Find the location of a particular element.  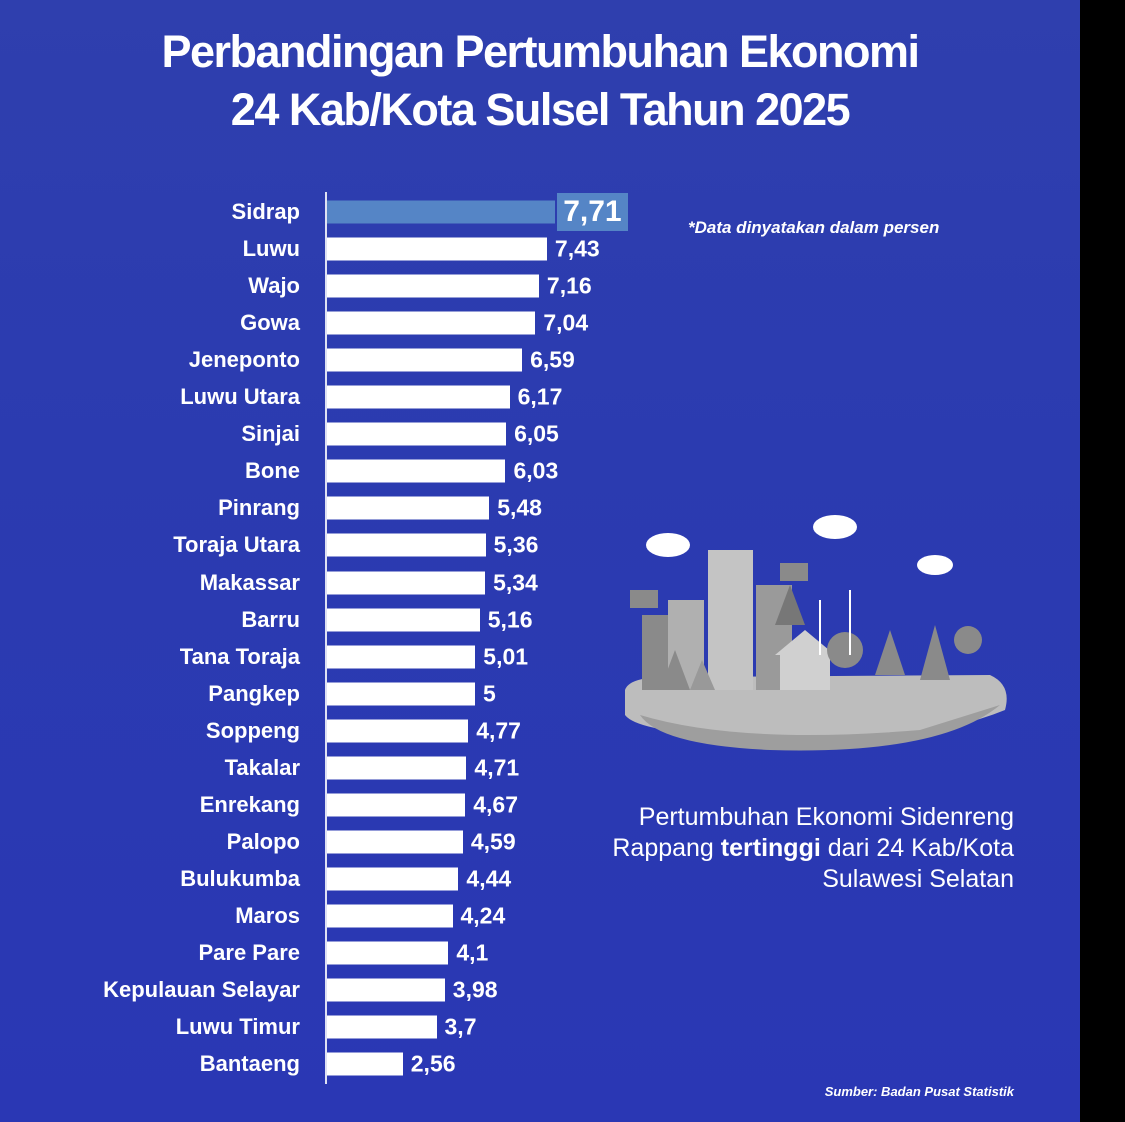

value-label: 4,1 is located at coordinates (472, 952).